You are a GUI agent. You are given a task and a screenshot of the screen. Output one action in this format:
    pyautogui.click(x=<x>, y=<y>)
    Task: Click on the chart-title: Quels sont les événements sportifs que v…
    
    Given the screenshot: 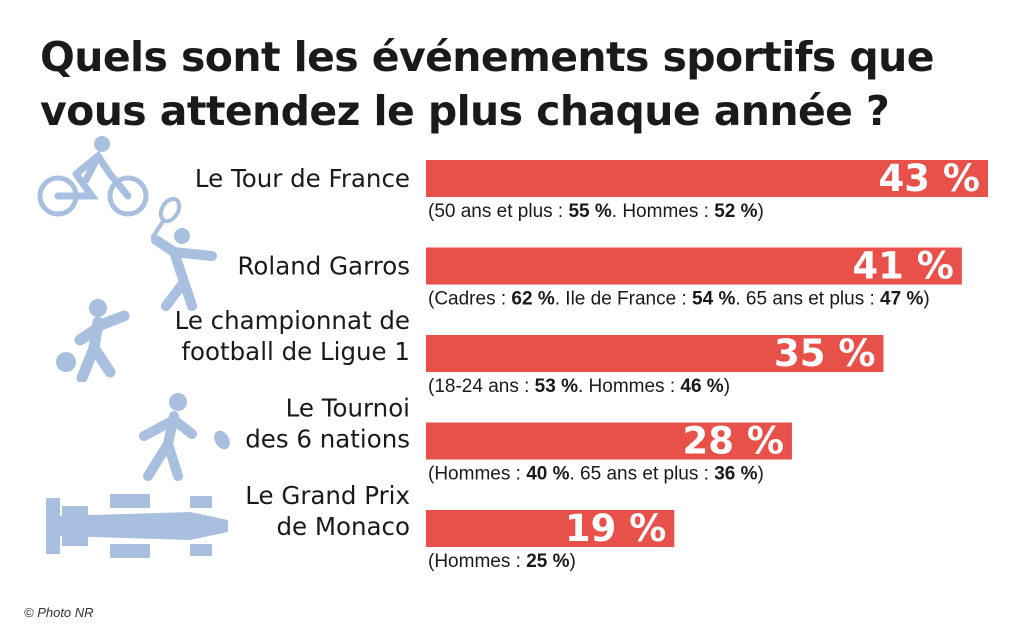 What is the action you would take?
    pyautogui.click(x=487, y=84)
    